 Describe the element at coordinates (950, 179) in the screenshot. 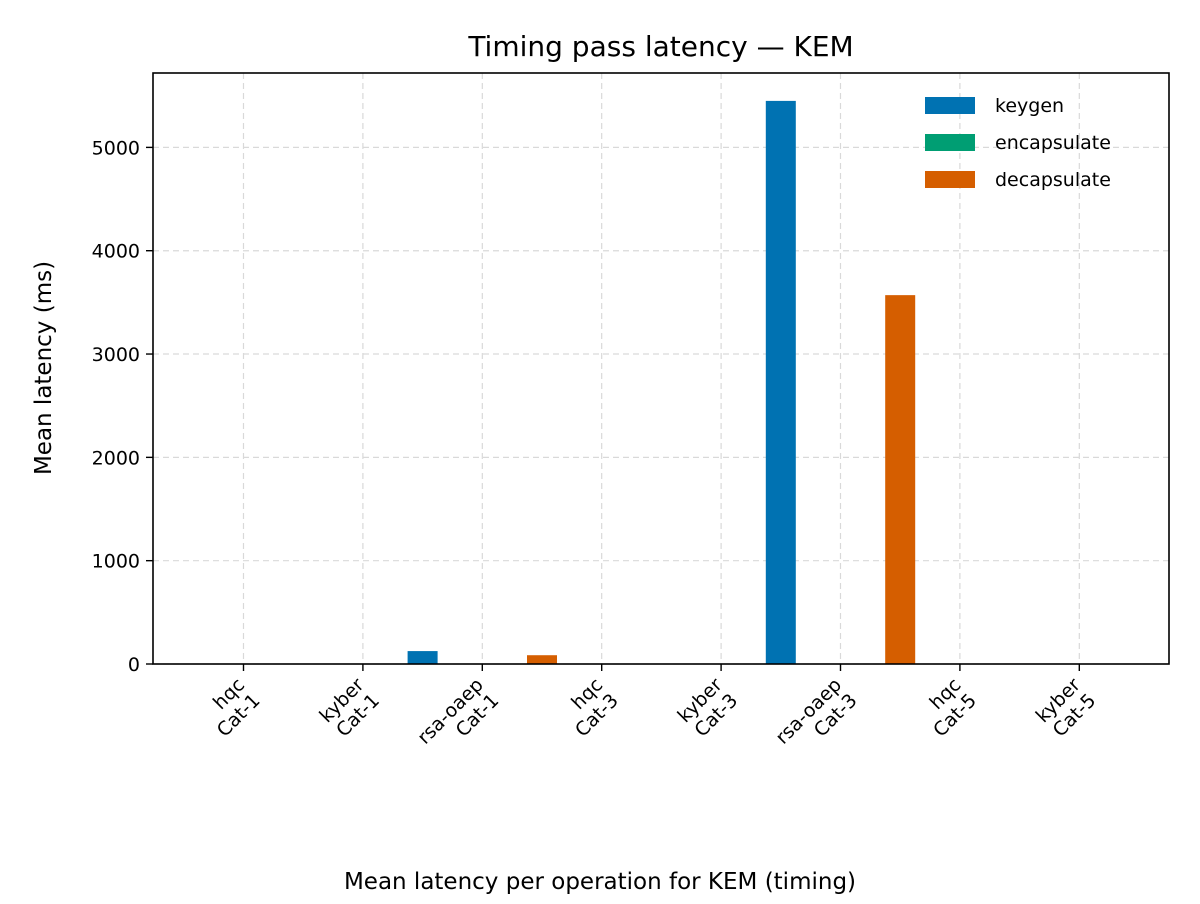

I see `legend-swatch-decapsulate` at that location.